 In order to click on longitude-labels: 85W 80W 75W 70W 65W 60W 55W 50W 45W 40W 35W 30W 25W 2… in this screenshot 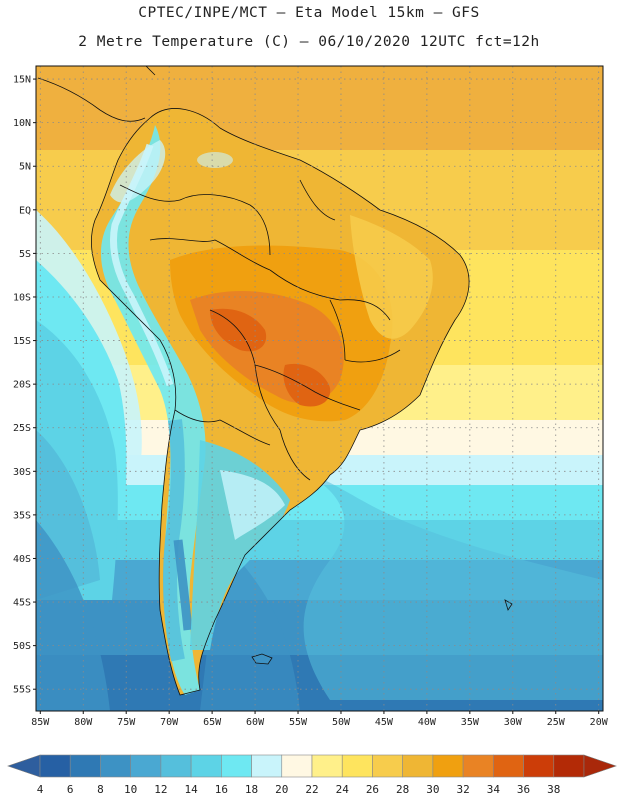, I will do `click(320, 719)`.